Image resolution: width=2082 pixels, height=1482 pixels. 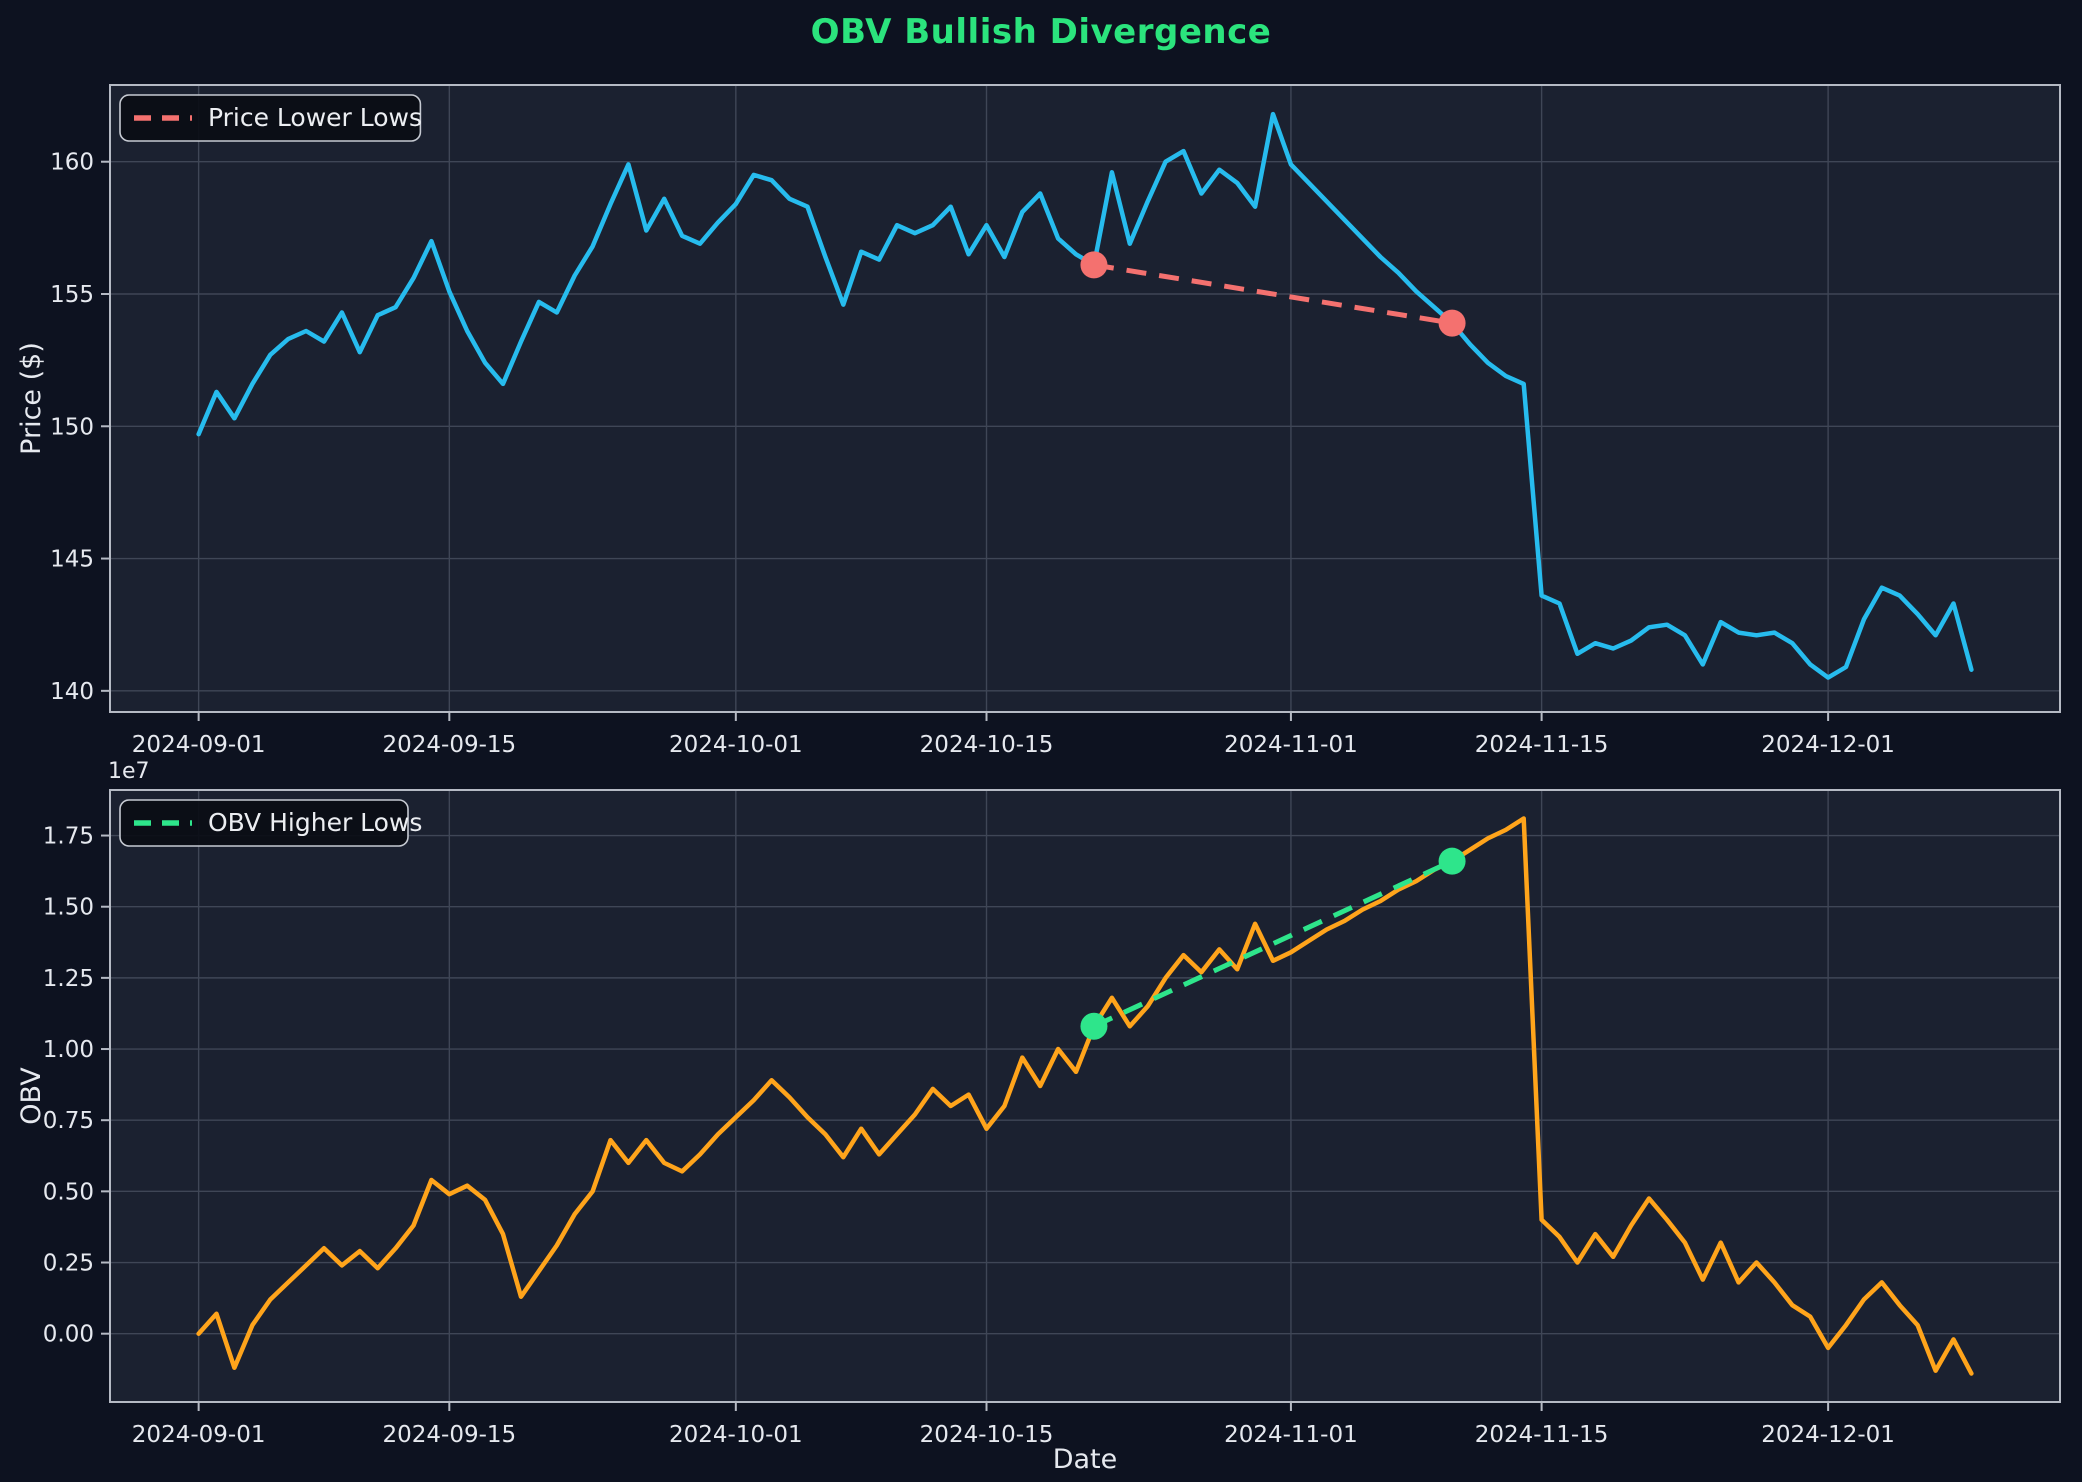 I want to click on y-tick-label: 145, so click(x=72, y=560).